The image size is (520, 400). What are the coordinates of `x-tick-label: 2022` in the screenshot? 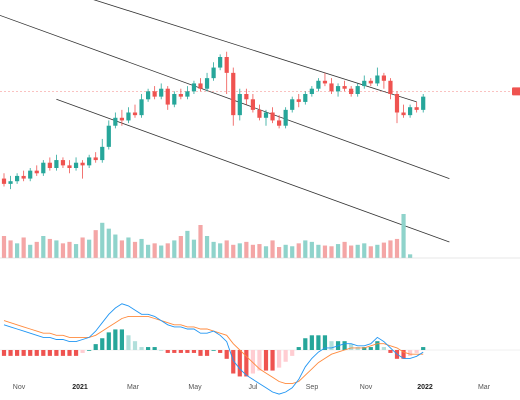 It's located at (425, 387).